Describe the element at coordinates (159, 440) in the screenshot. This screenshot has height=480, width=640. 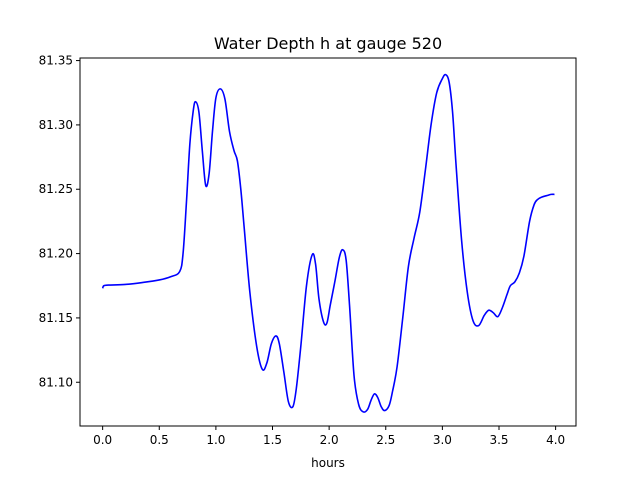
I see `x-tick-label: 0.5` at that location.